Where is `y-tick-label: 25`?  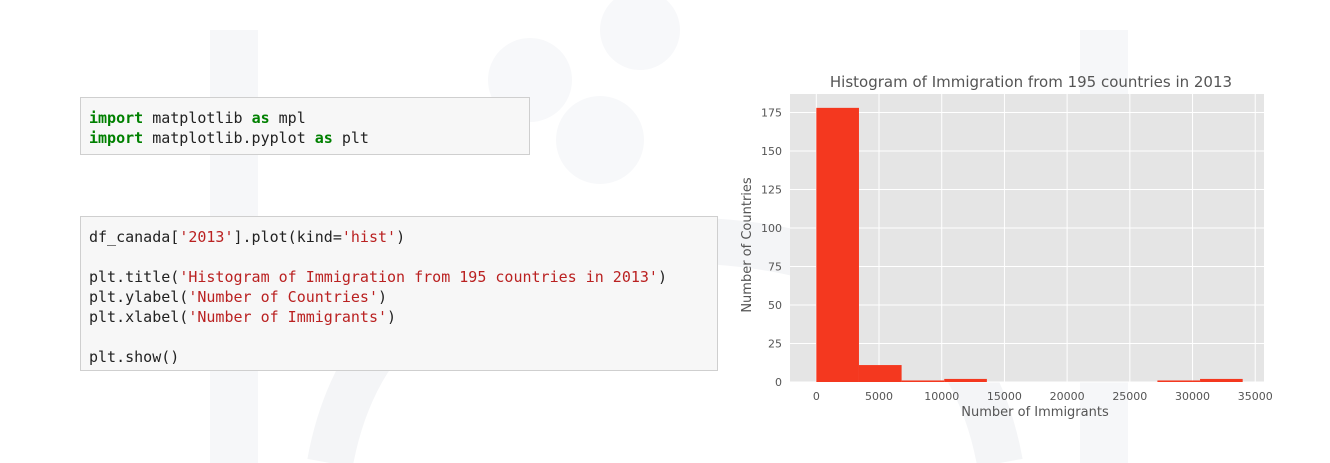
y-tick-label: 25 is located at coordinates (775, 343).